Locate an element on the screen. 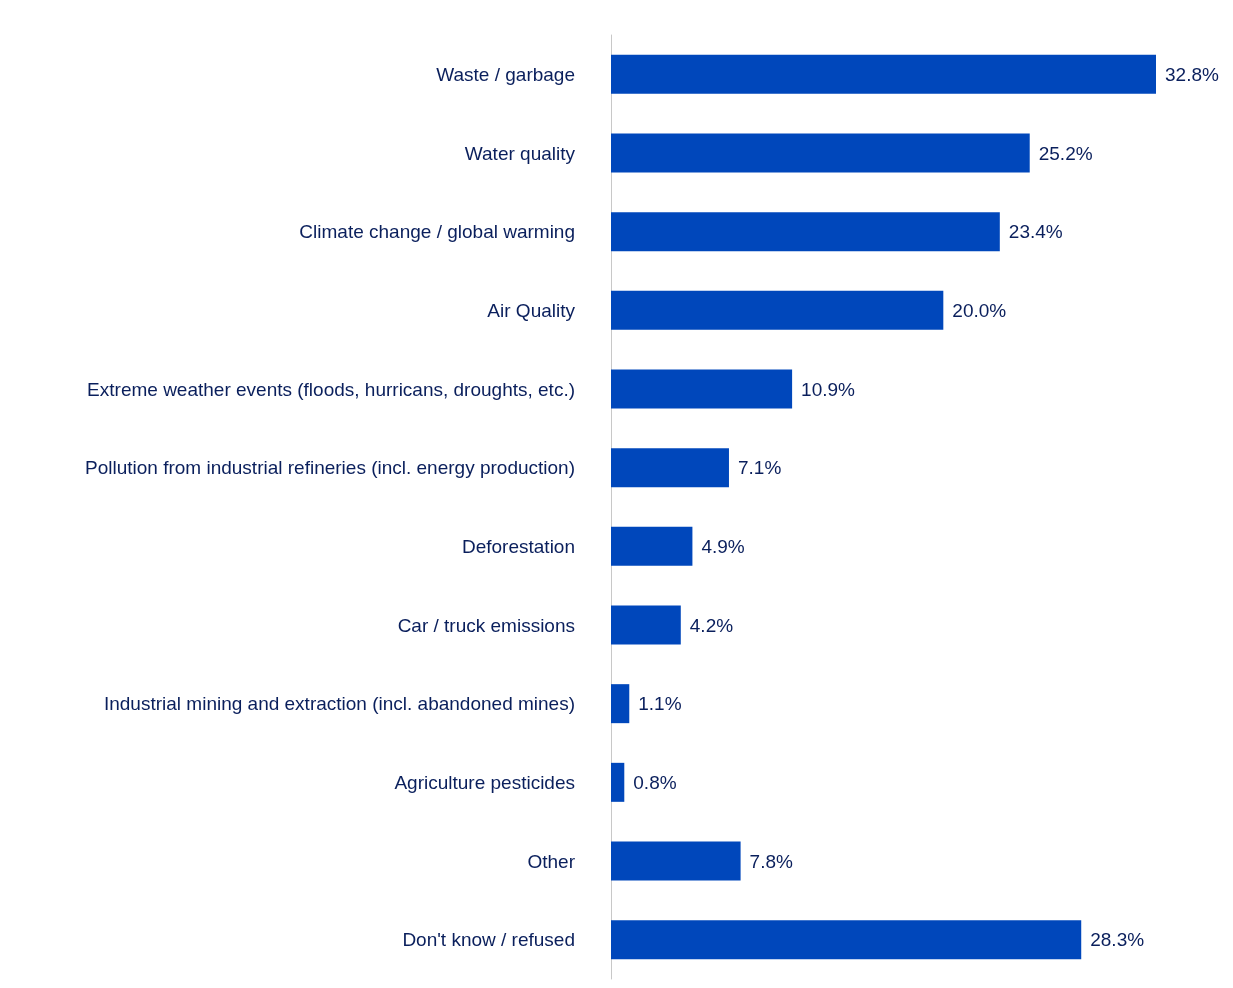  data-label: 1.1% is located at coordinates (660, 704).